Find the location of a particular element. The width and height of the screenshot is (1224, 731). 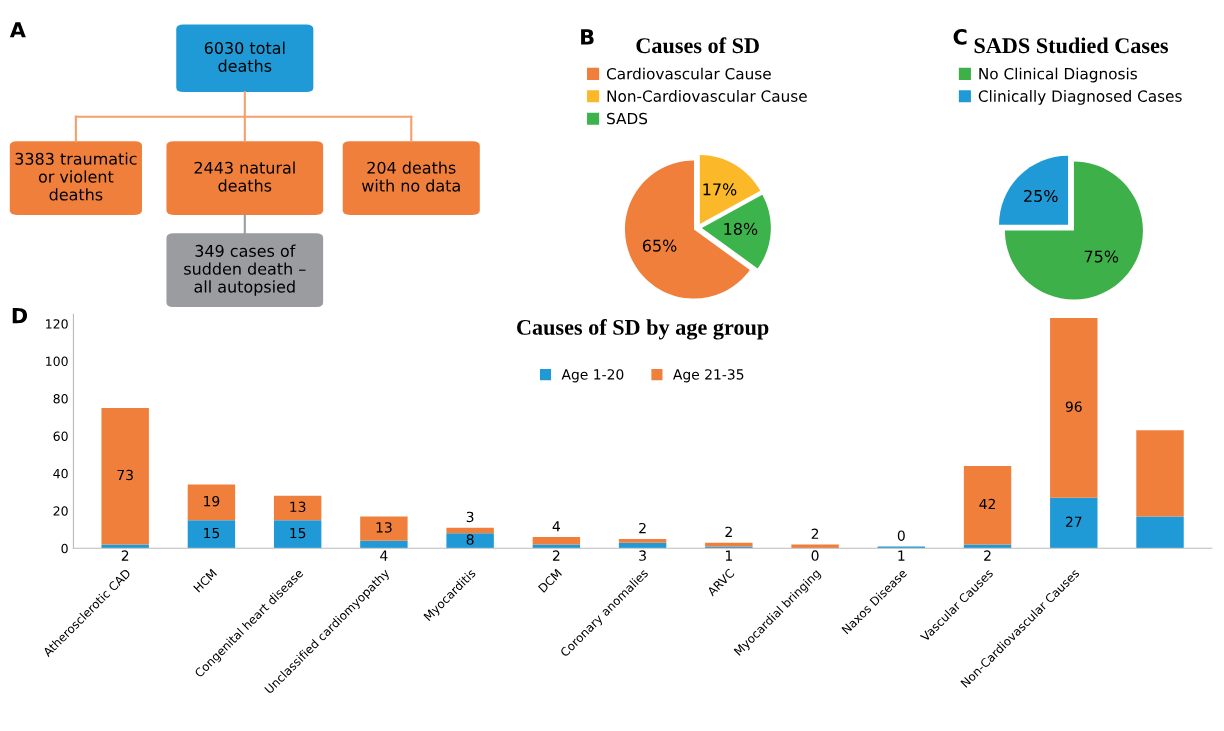

y-tick-label: 80 is located at coordinates (60, 399).